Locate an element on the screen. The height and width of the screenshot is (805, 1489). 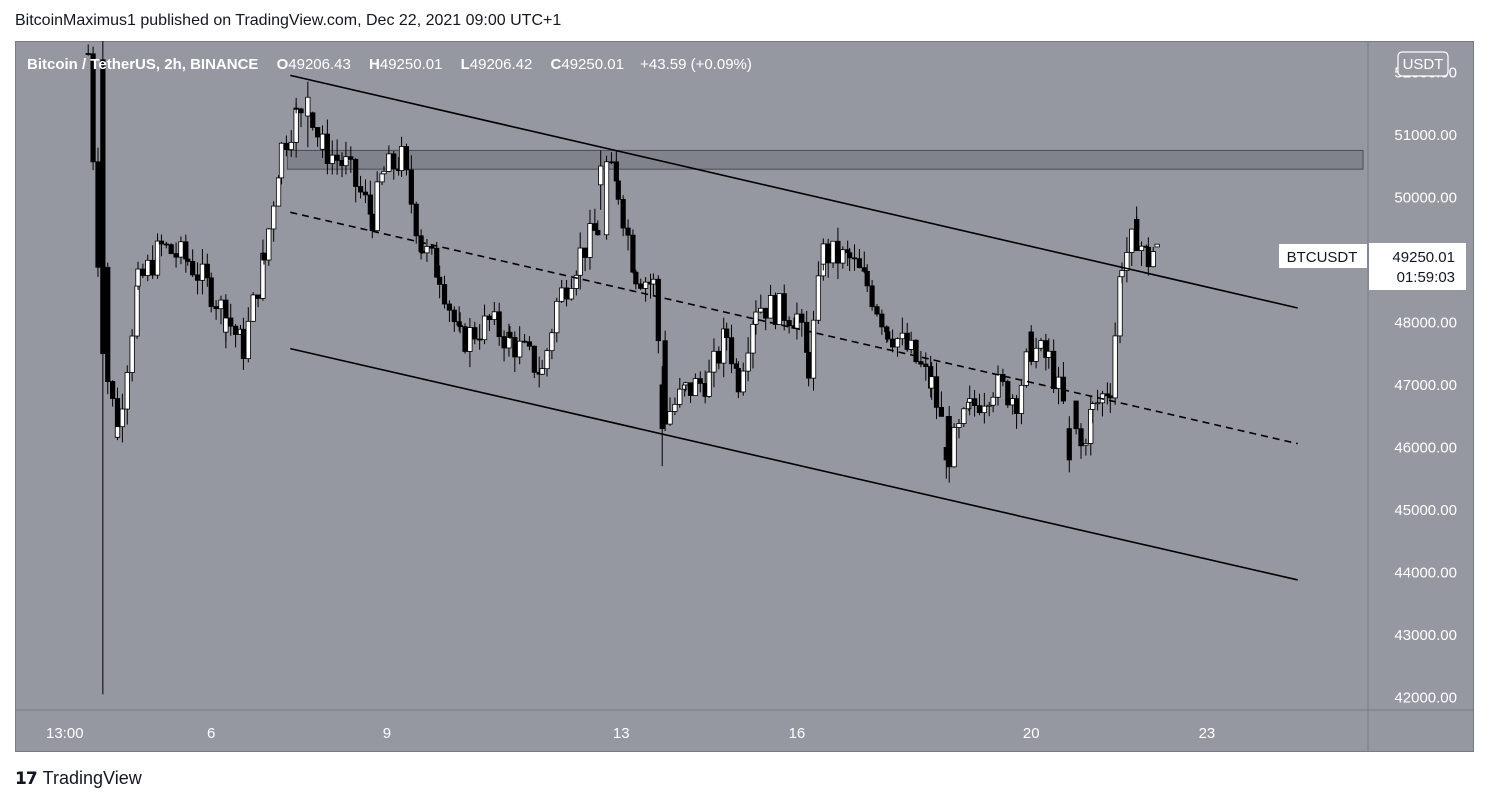
symbol-name: Bitcoin / TetherUS, 2h, BINANCE is located at coordinates (142, 64).